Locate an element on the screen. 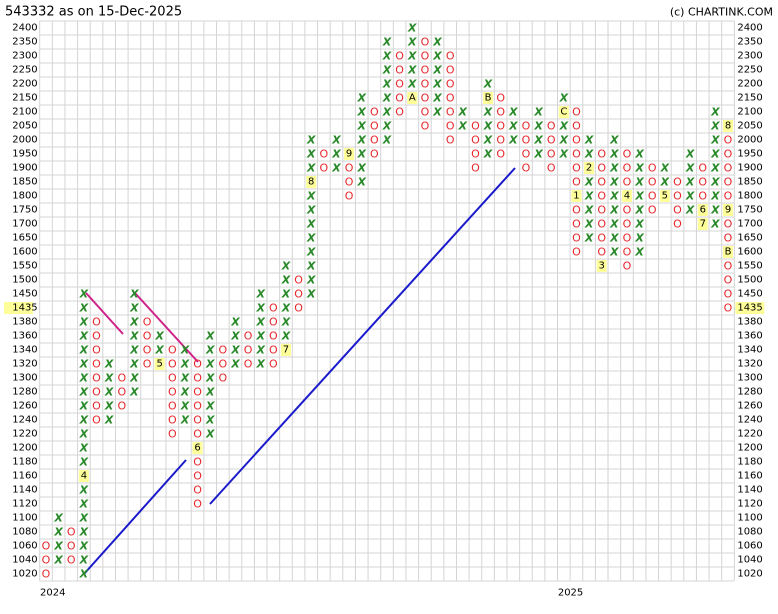 The width and height of the screenshot is (778, 614). y-tick-label: 1550 is located at coordinates (24, 266).